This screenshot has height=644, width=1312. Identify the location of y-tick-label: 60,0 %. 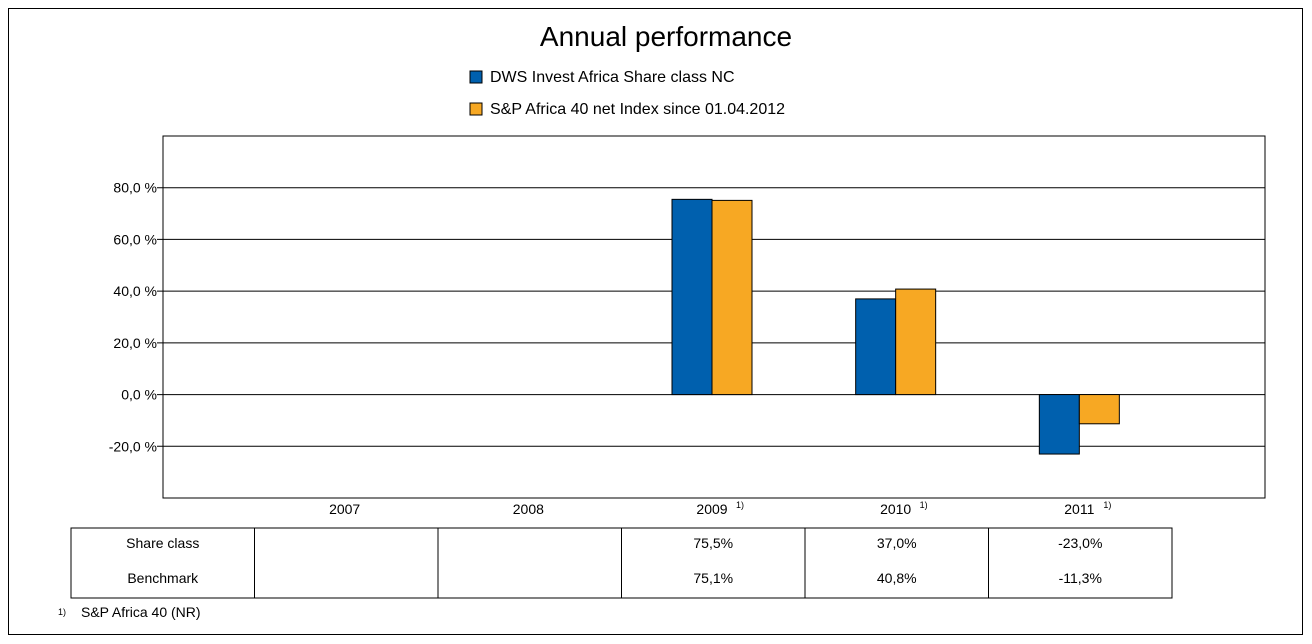
(135, 239).